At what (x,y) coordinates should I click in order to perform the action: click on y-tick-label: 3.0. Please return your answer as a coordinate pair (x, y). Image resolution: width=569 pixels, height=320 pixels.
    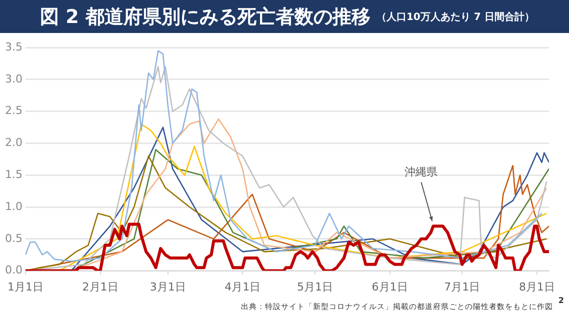
    Looking at the image, I should click on (13, 79).